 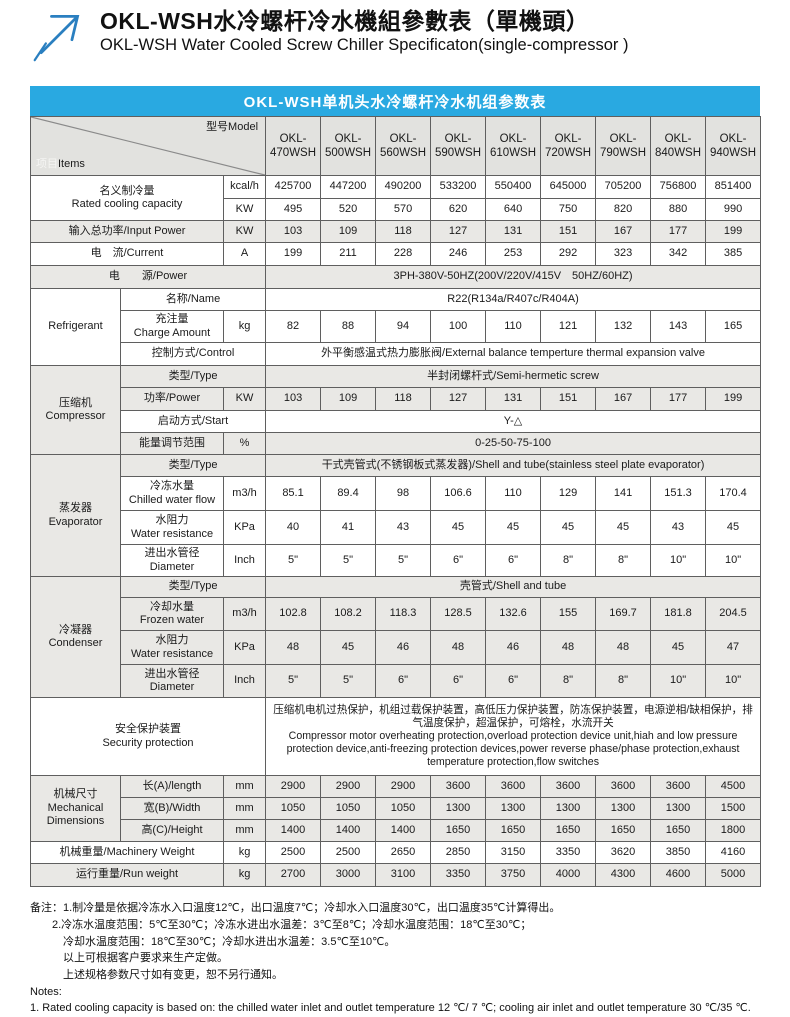 I want to click on row-evap-diameter-cell-4: 5", so click(x=403, y=561).